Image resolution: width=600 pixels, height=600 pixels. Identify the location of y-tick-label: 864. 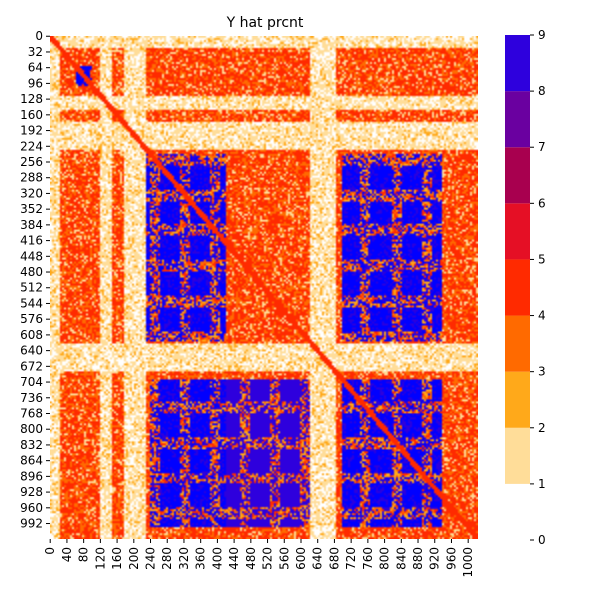
(31, 461).